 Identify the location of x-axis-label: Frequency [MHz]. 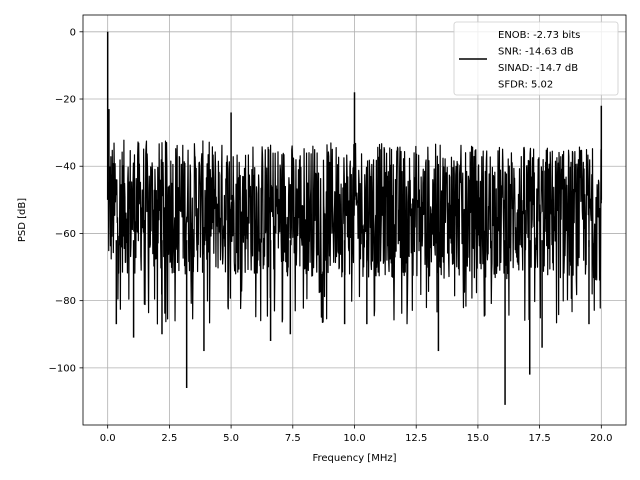
(354, 458).